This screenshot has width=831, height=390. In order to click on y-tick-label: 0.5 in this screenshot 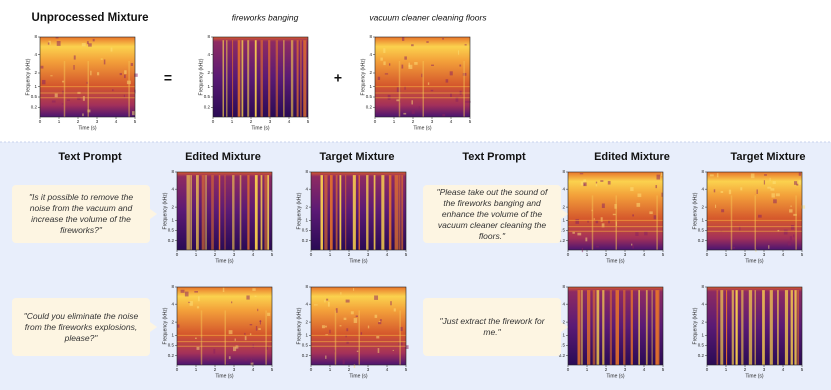, I will do `click(207, 96)`.